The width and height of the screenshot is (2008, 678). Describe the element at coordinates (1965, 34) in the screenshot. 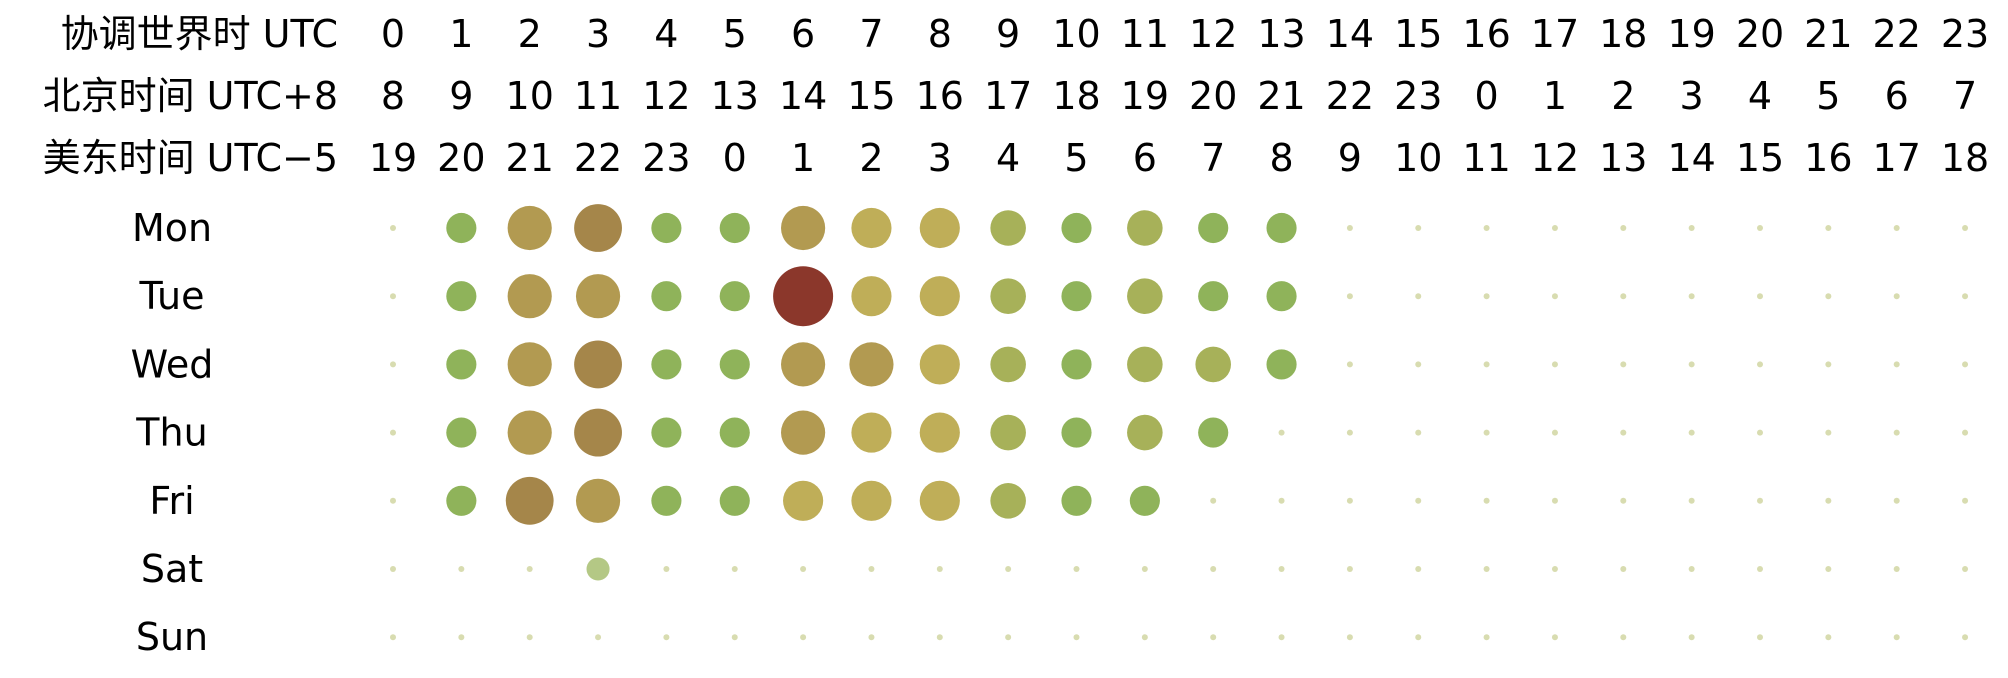

I see `hour-tick-label: 23` at that location.